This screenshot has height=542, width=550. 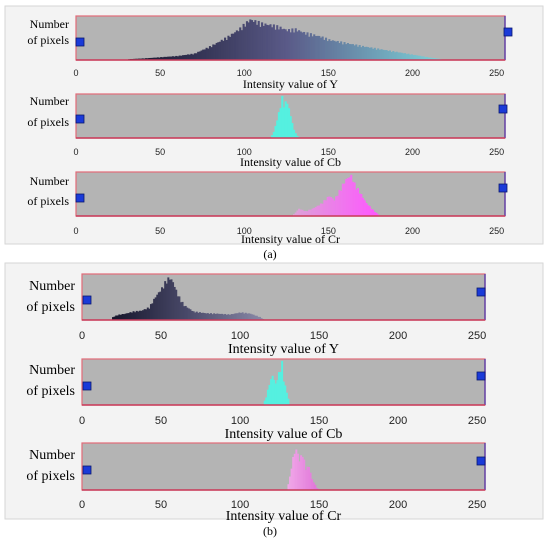 I want to click on x-tick-label: 100, so click(x=244, y=231).